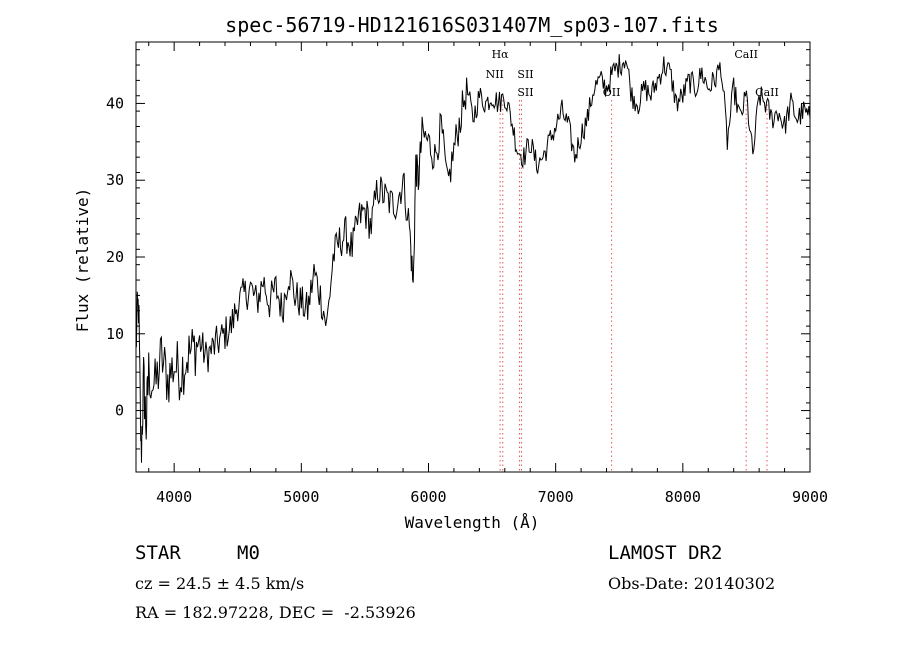 The image size is (900, 650). I want to click on spectral-subclass: M0, so click(248, 553).